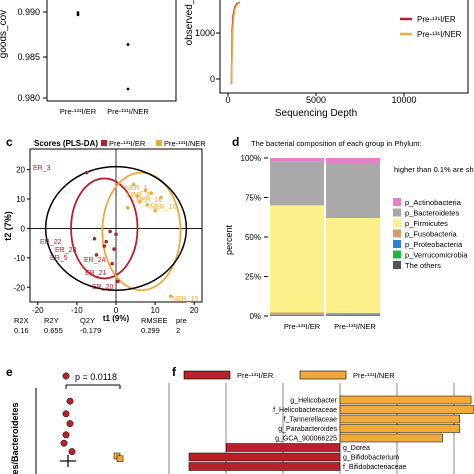 The height and width of the screenshot is (474, 474). What do you see at coordinates (15, 438) in the screenshot?
I see `panel-e-ylabel: tes/Bacteroidetes` at bounding box center [15, 438].